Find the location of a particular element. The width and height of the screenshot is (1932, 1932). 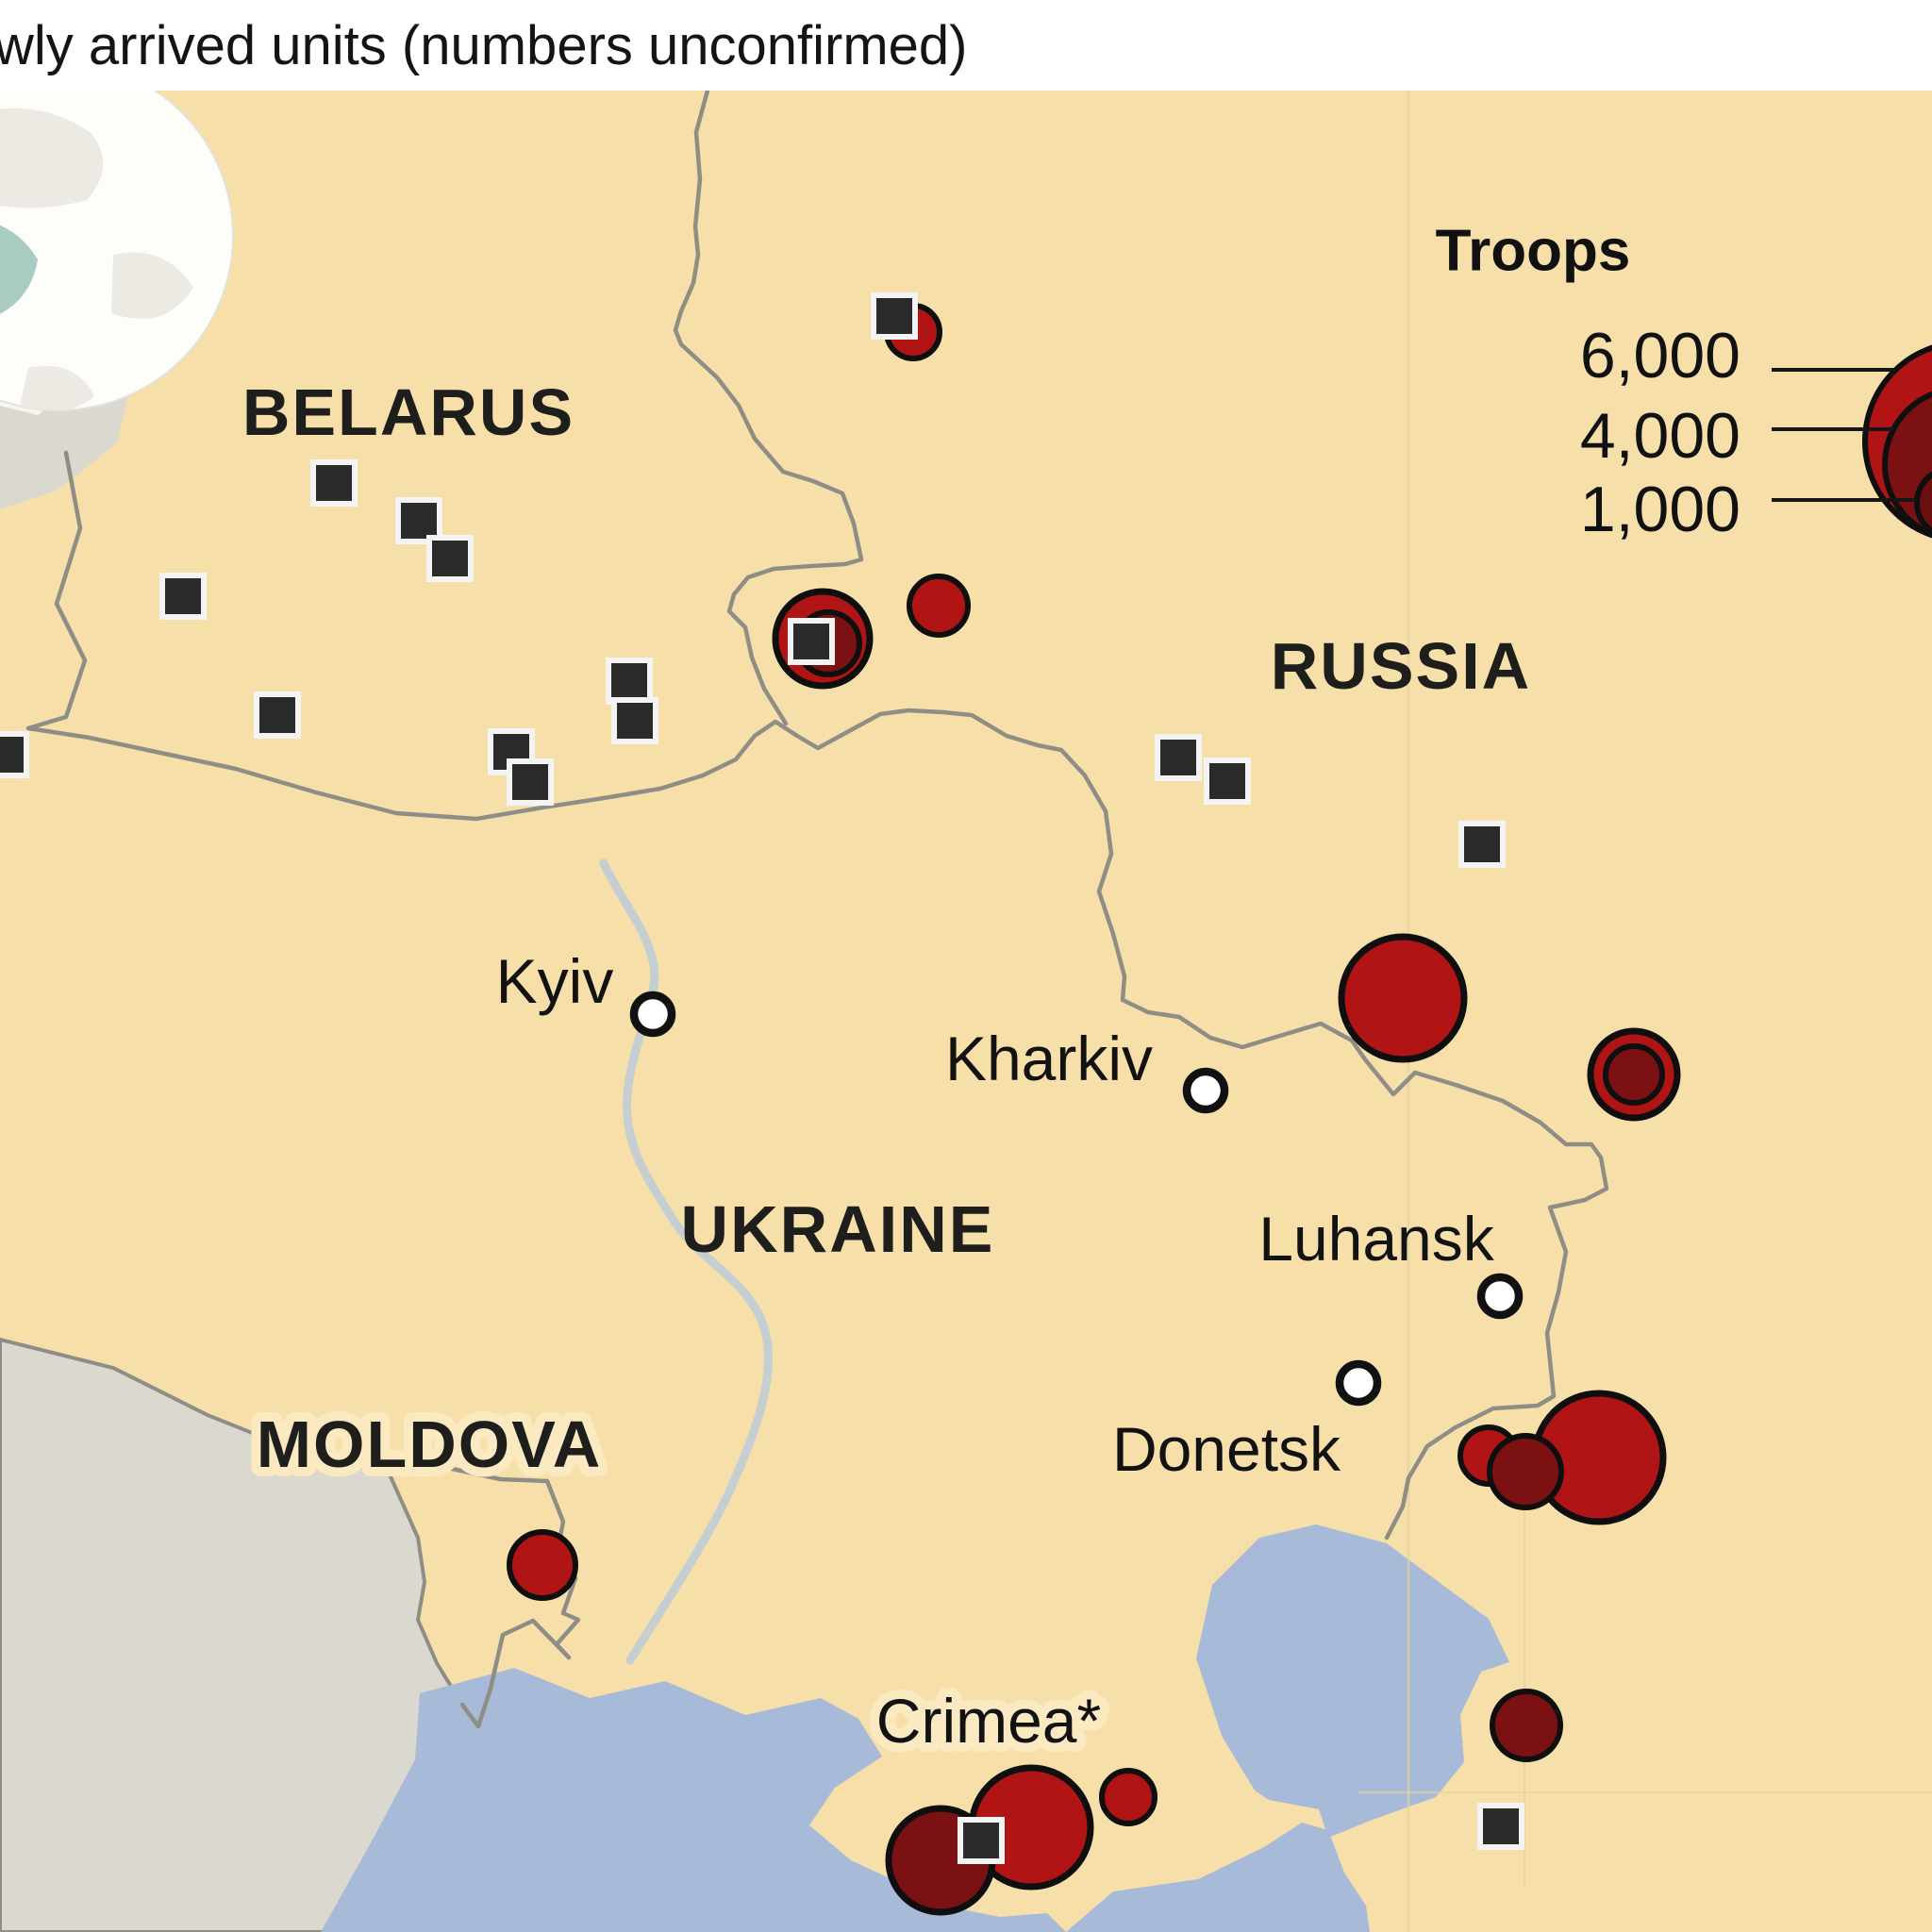

legend-size-circle is located at coordinates (1923, 503).